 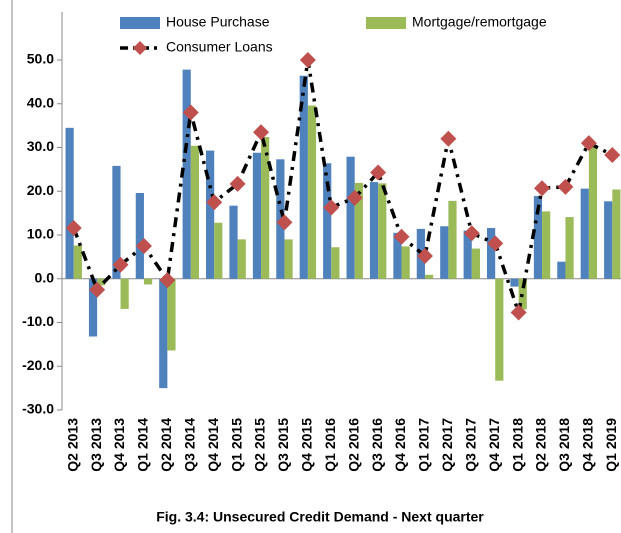 What do you see at coordinates (45, 277) in the screenshot?
I see `y-tick-label: 0.0` at bounding box center [45, 277].